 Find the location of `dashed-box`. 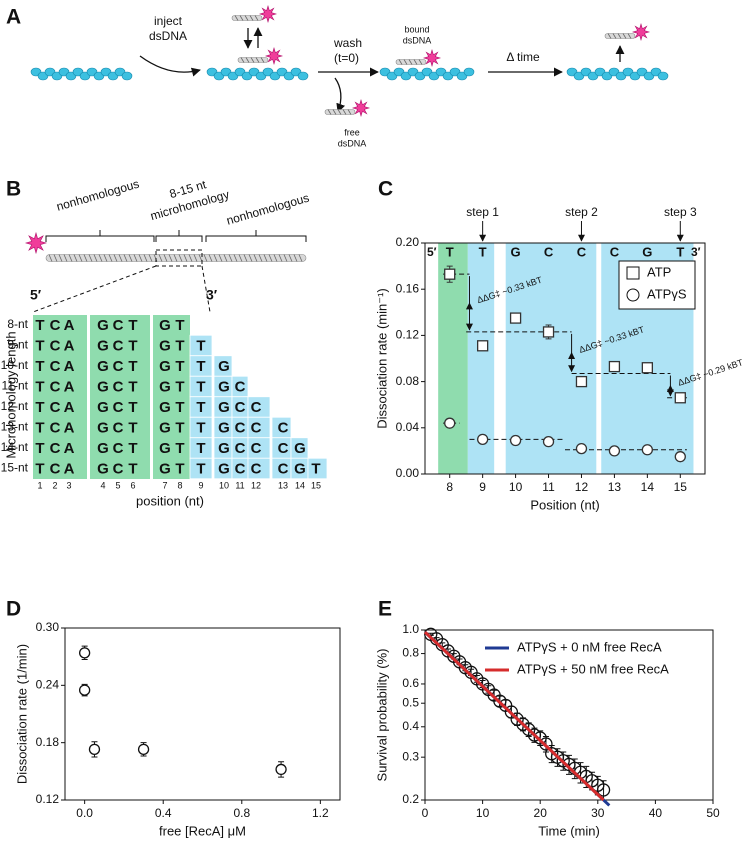

dashed-box is located at coordinates (179, 258).